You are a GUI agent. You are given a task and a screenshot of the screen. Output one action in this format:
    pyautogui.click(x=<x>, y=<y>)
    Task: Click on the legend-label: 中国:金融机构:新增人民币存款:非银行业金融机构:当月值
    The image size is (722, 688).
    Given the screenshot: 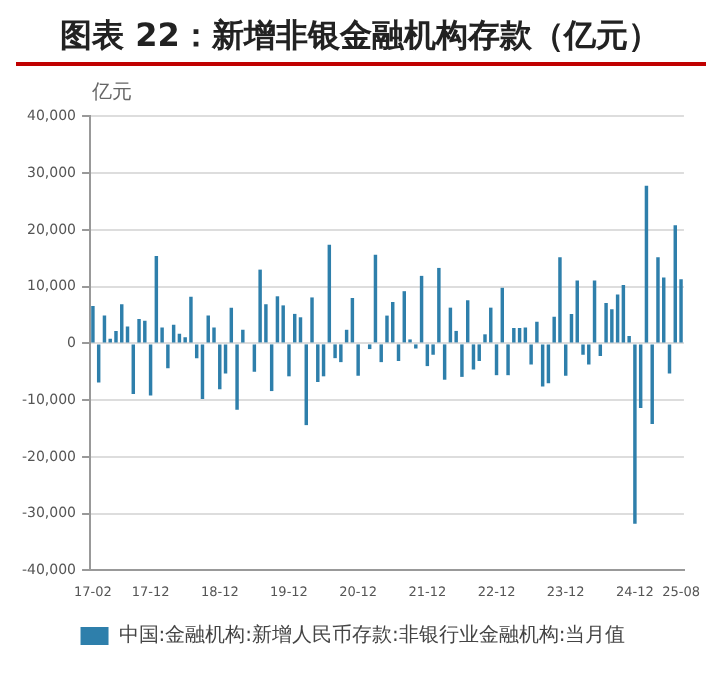 What is the action you would take?
    pyautogui.click(x=372, y=635)
    